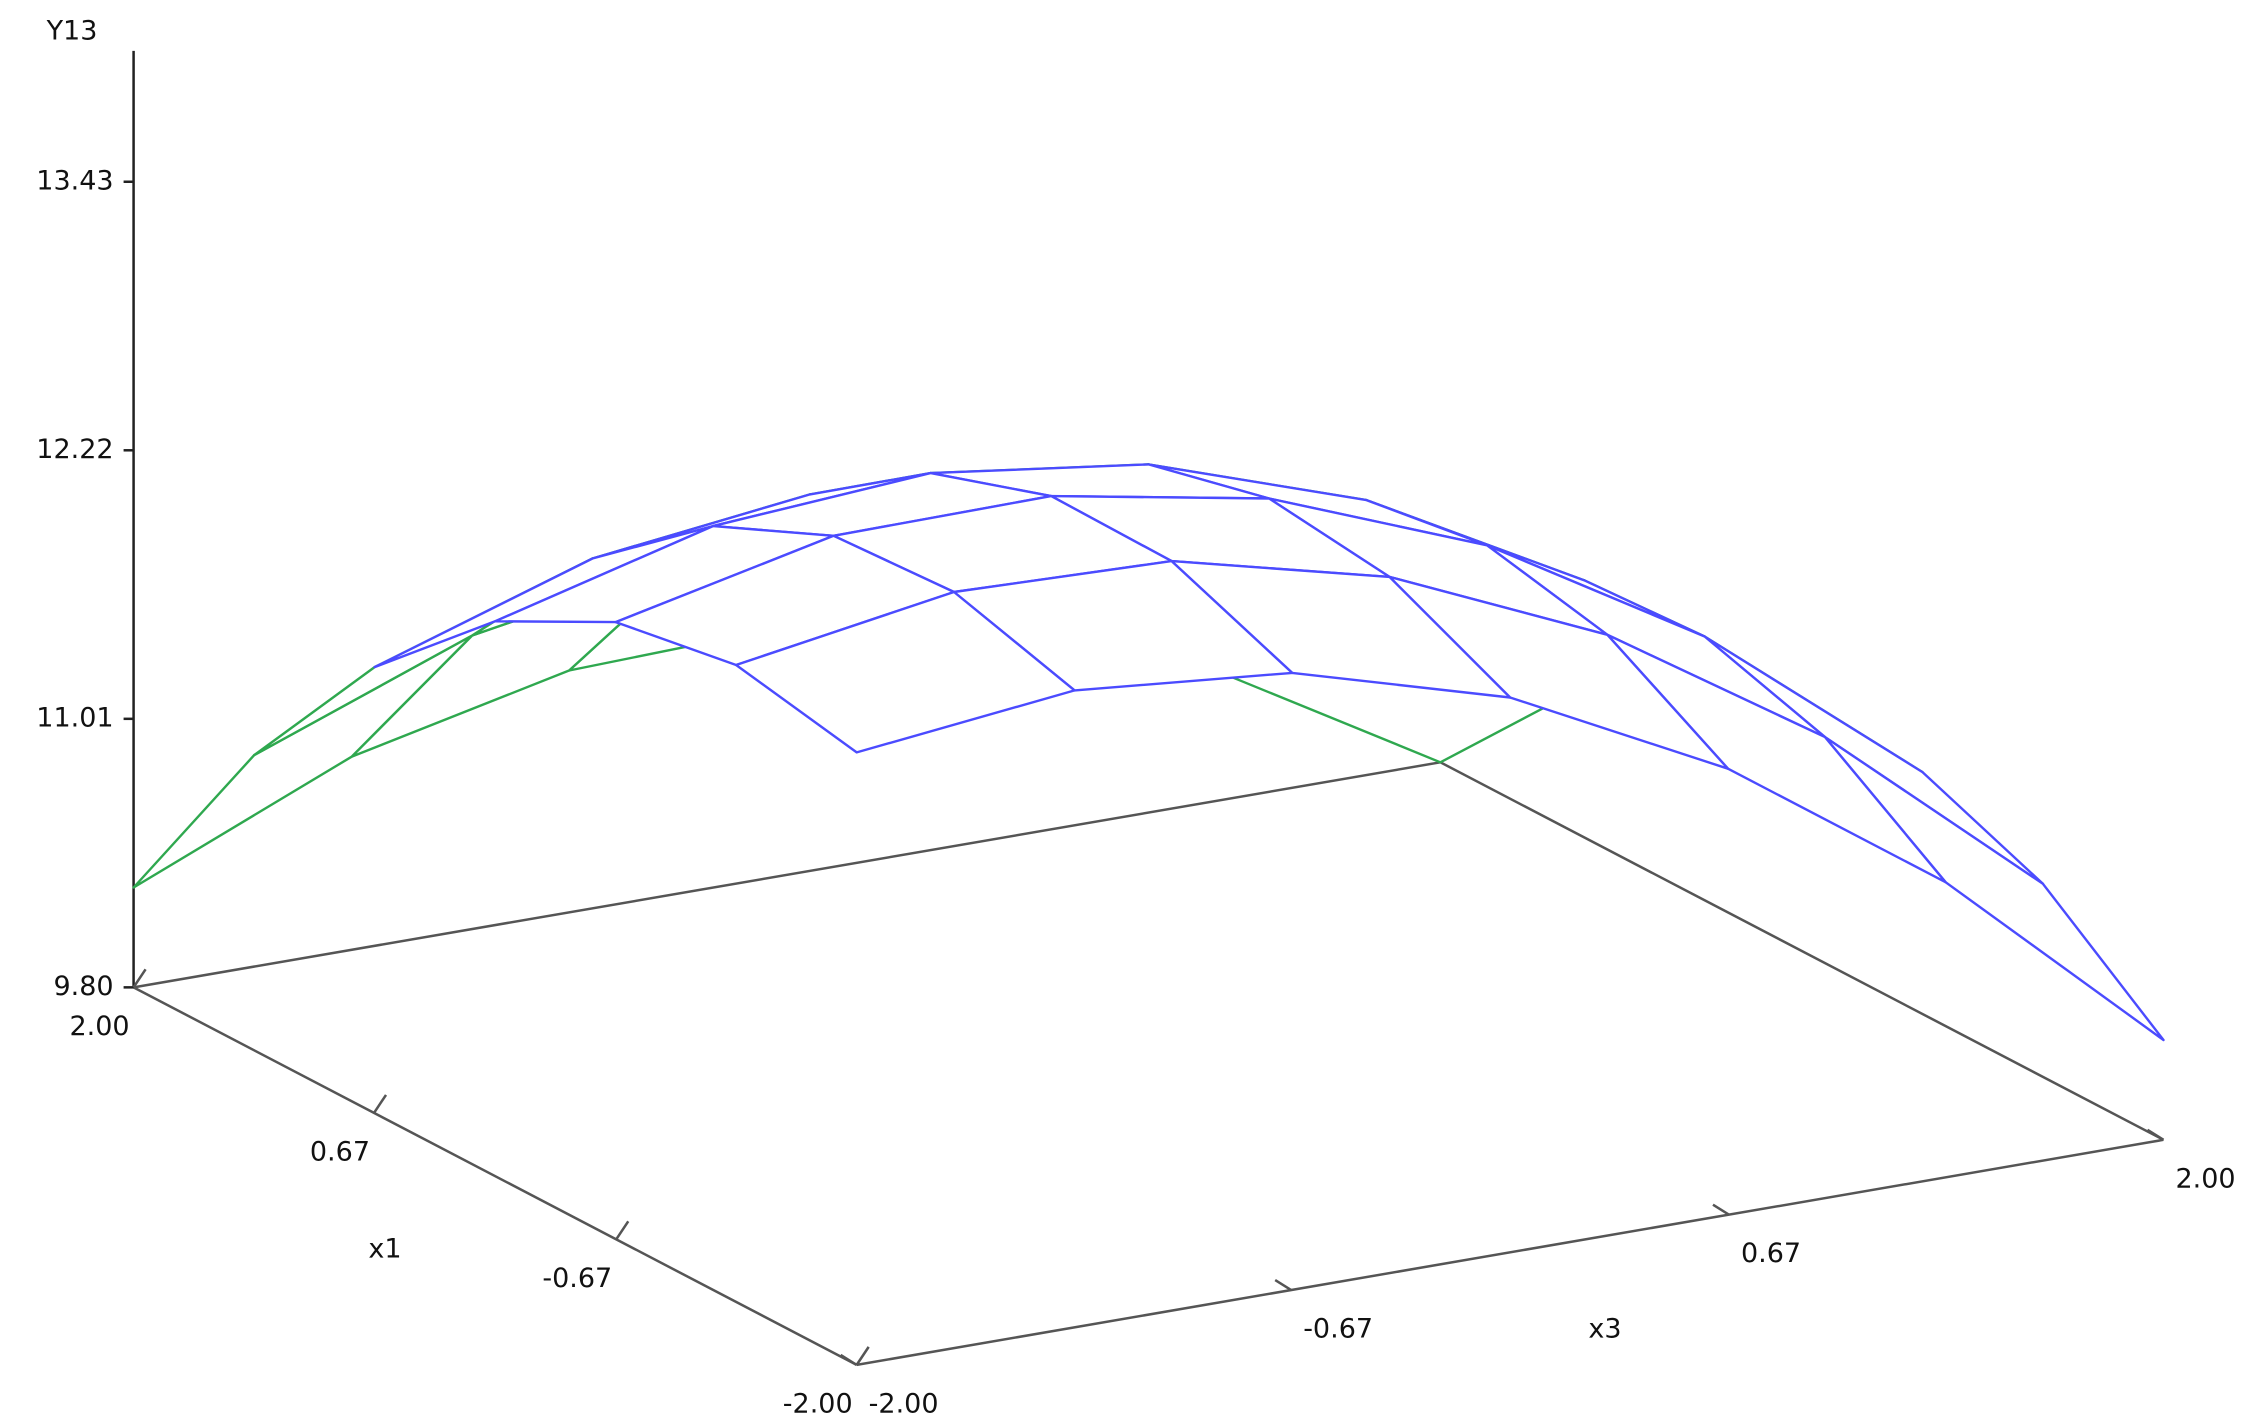 Image resolution: width=2265 pixels, height=1427 pixels. Describe the element at coordinates (577, 1278) in the screenshot. I see `x1-tick-label: -0.67` at that location.